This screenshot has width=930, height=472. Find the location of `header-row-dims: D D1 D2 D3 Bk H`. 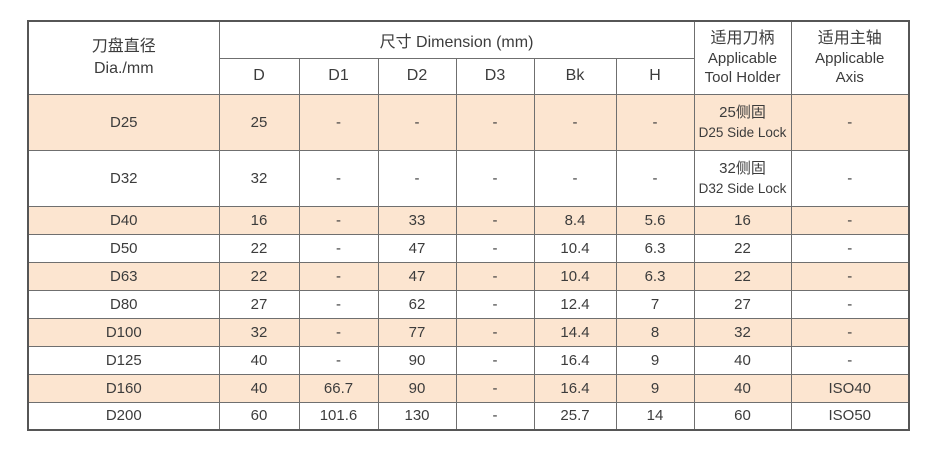

header-row-dims: D D1 D2 D3 Bk H is located at coordinates (468, 76).